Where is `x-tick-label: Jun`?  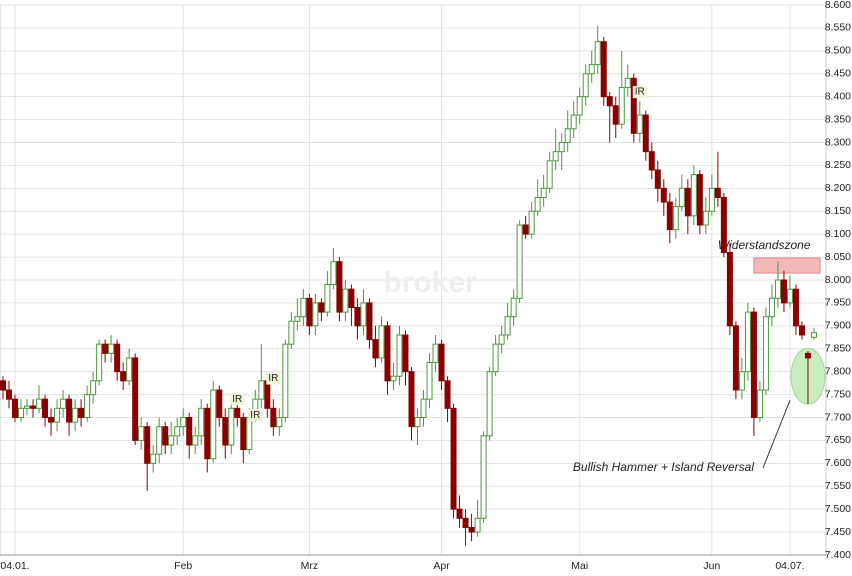
x-tick-label: Jun is located at coordinates (711, 566).